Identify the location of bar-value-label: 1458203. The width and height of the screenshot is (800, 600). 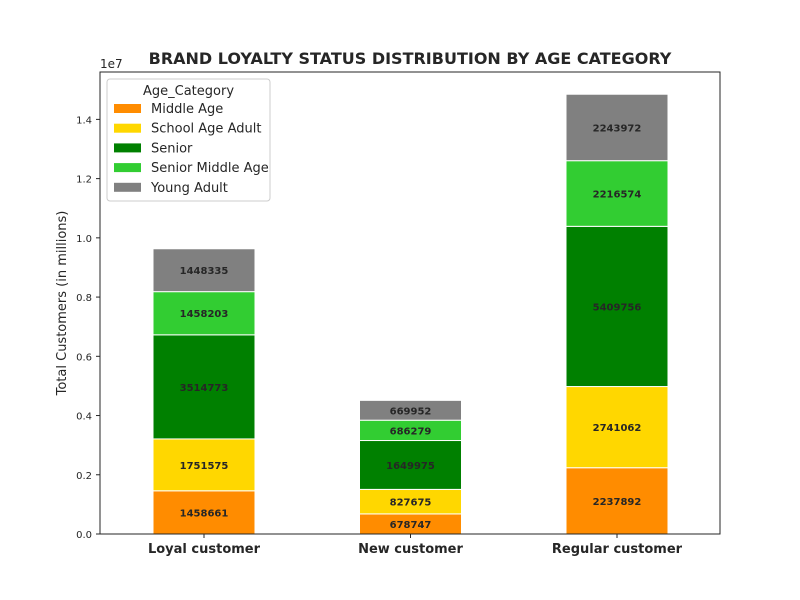
(204, 314).